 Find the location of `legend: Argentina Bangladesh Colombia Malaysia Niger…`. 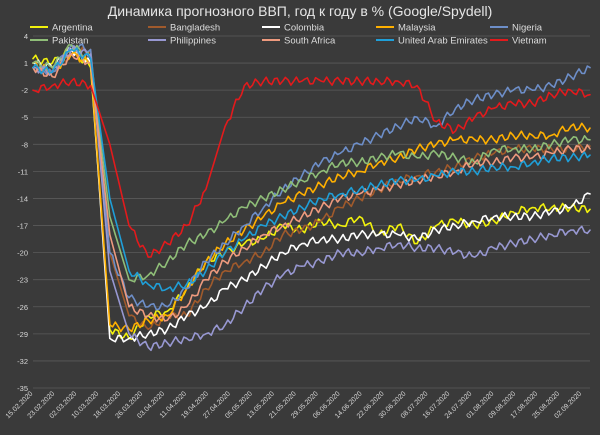

legend: Argentina Bangladesh Colombia Malaysia Niger… is located at coordinates (288, 35).